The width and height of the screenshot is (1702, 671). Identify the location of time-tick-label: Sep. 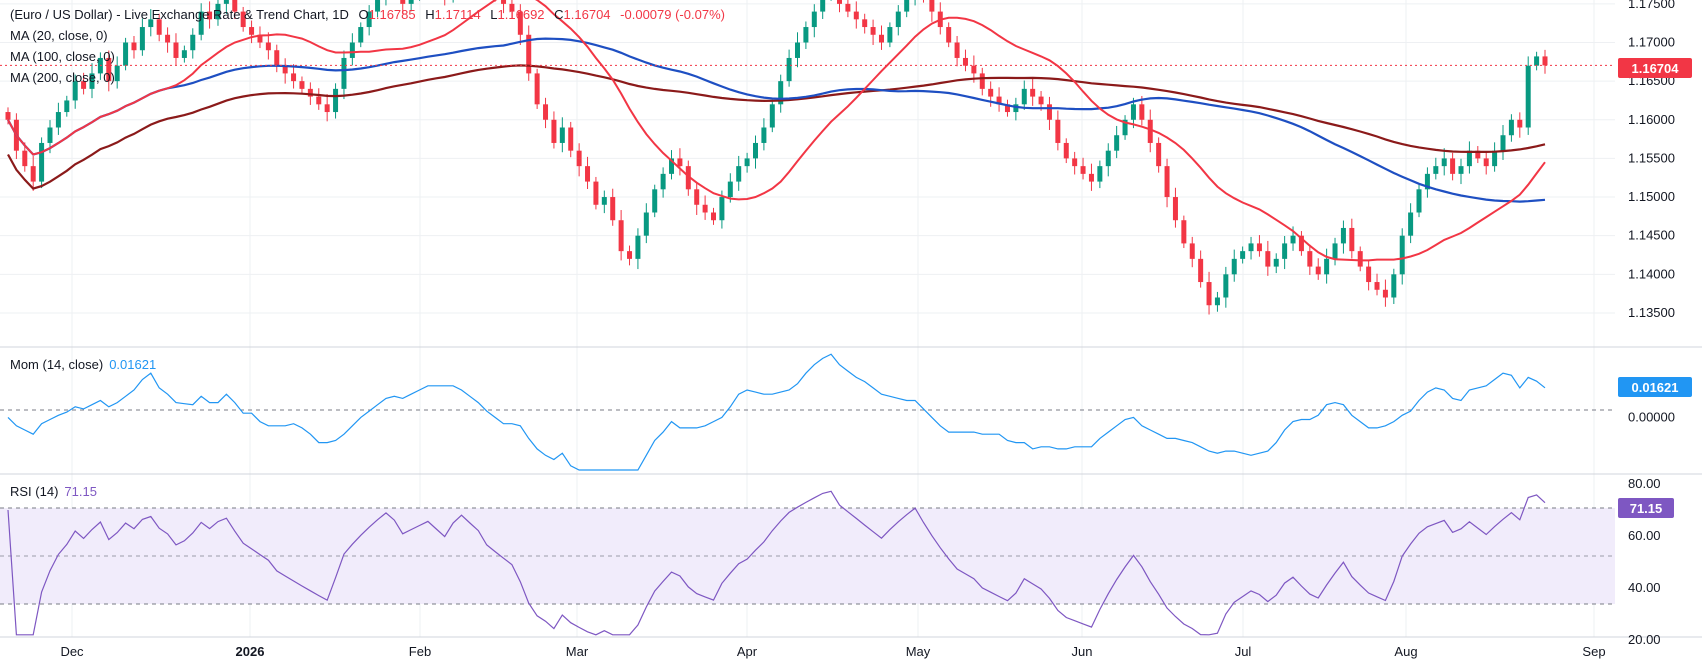
(1593, 651).